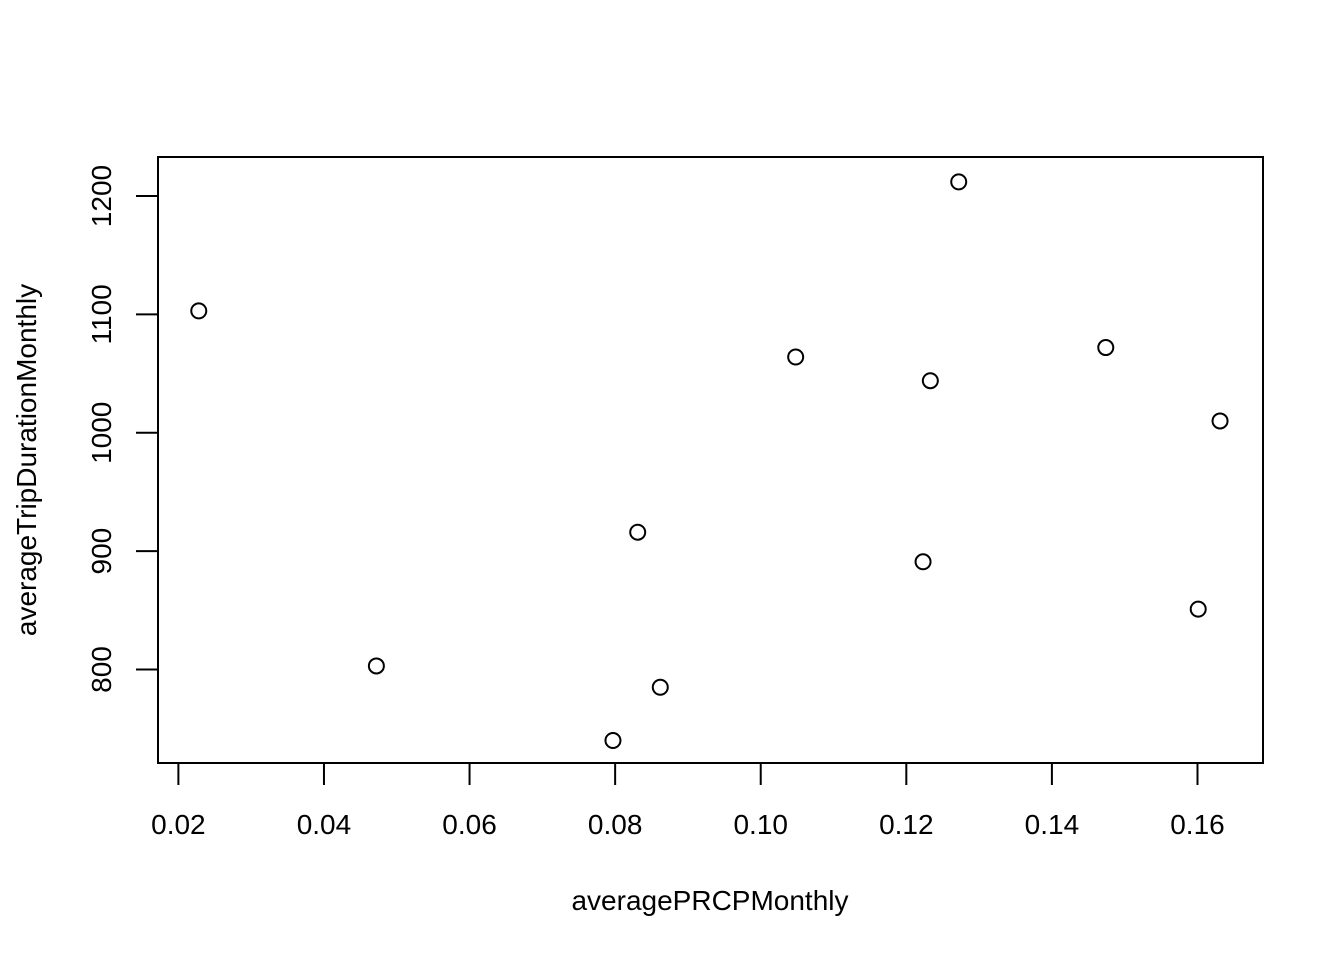 Image resolution: width=1344 pixels, height=960 pixels. What do you see at coordinates (688, 801) in the screenshot?
I see `x-axis: 0.02 0.04 0.06 0.08 0.10 0.12 0.14 0.16` at bounding box center [688, 801].